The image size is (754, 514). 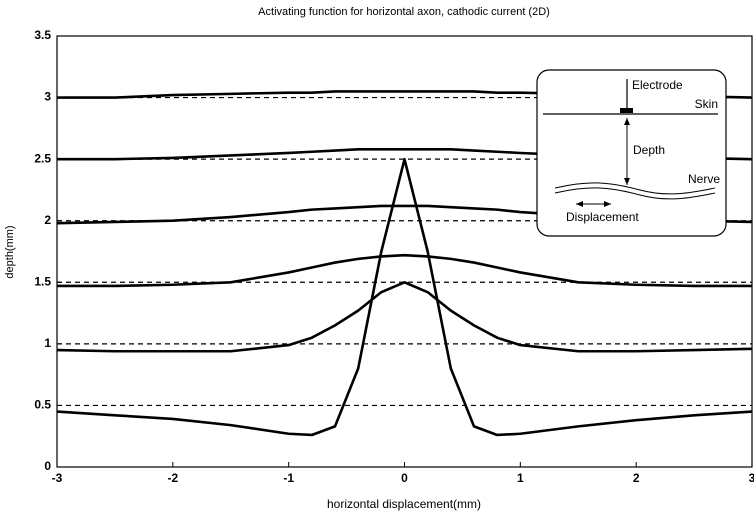 What do you see at coordinates (288, 478) in the screenshot?
I see `x-tick-label: -1` at bounding box center [288, 478].